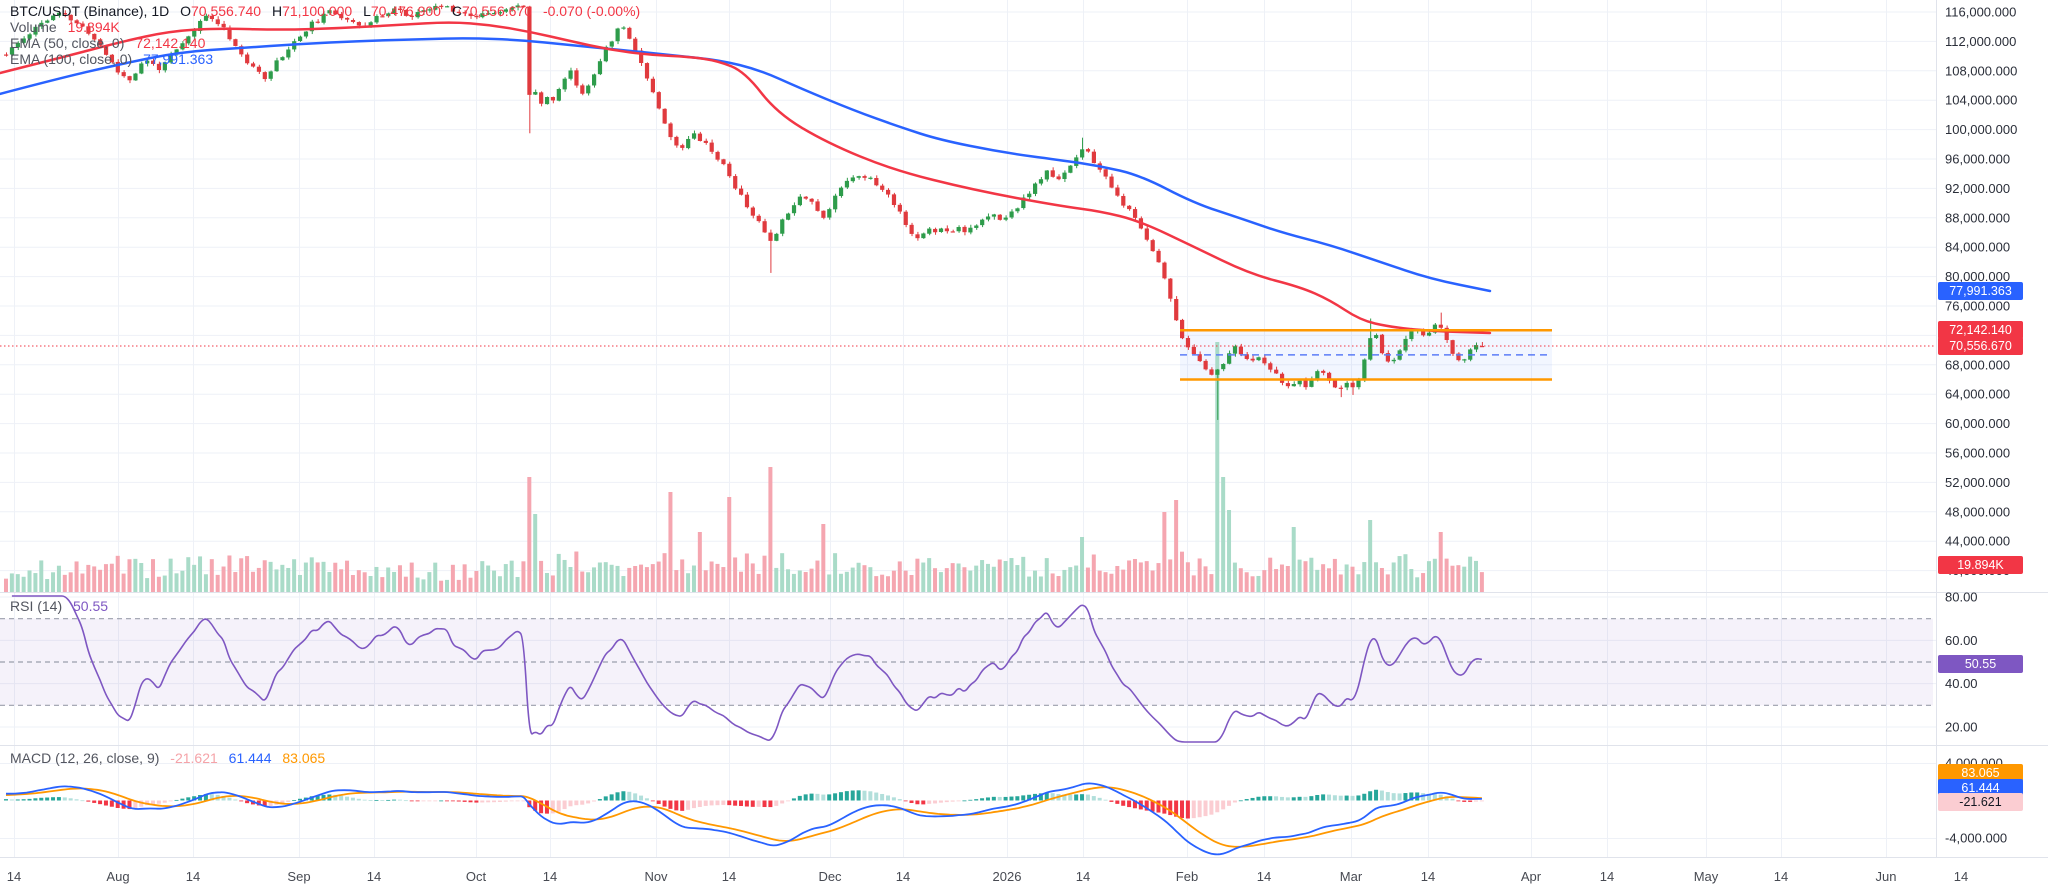 The image size is (2048, 895). What do you see at coordinates (1977, 217) in the screenshot?
I see `price-tick-label: 88,000.000` at bounding box center [1977, 217].